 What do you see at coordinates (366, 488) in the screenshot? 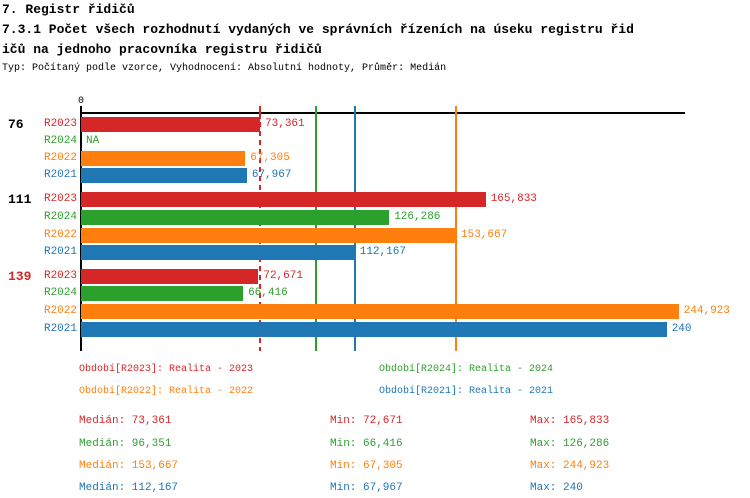
I see `stat-min-r2021: Min: 67,967` at bounding box center [366, 488].